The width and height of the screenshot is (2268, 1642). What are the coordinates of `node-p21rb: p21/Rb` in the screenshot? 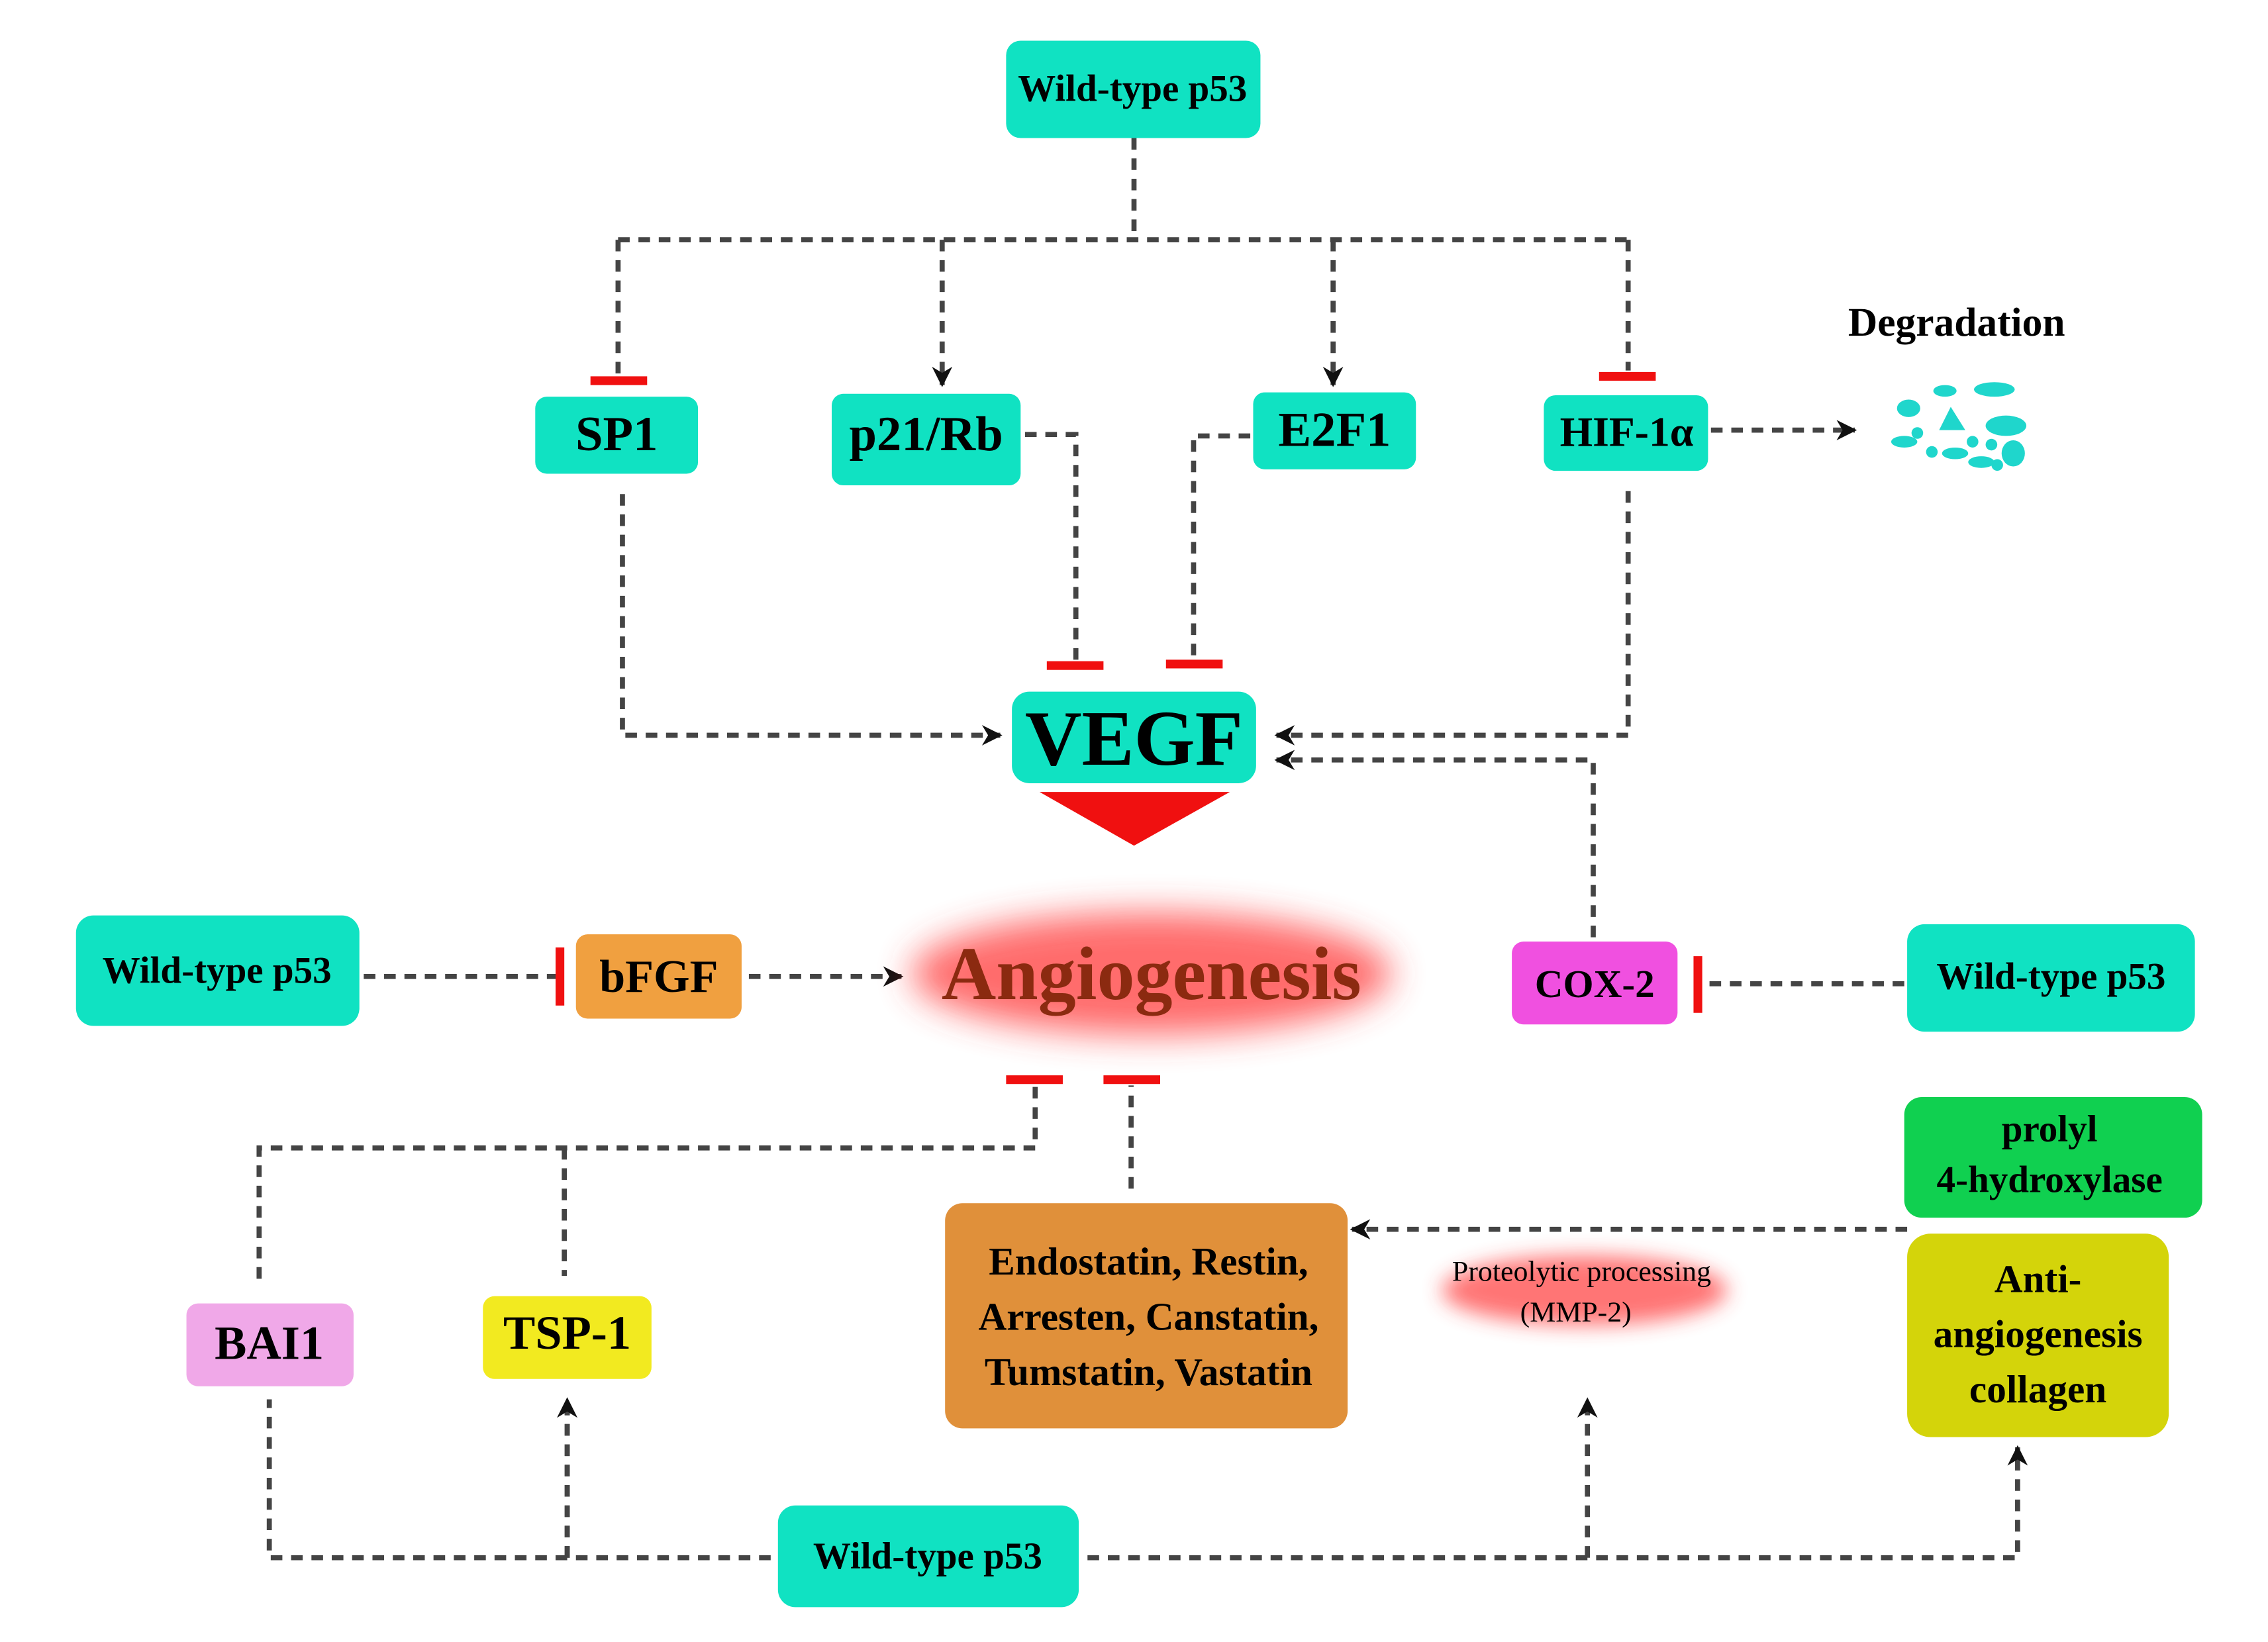 It's located at (927, 440).